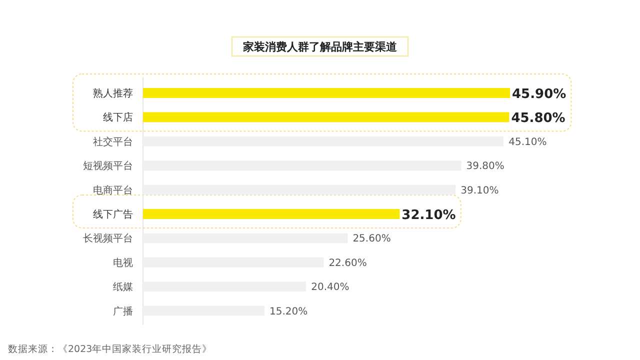  What do you see at coordinates (289, 312) in the screenshot?
I see `data-label: 15.20%` at bounding box center [289, 312].